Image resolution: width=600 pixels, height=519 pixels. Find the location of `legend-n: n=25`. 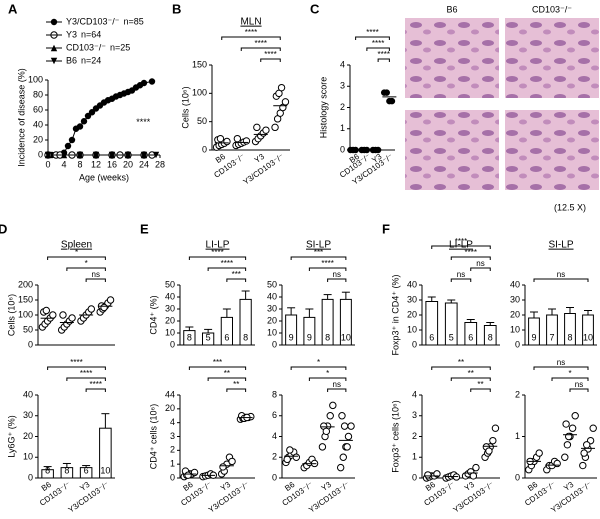

legend-n: n=25 is located at coordinates (120, 47).